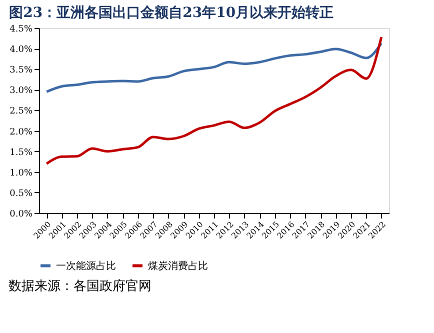  I want to click on y-tick-label: 0.0%, so click(21, 215).